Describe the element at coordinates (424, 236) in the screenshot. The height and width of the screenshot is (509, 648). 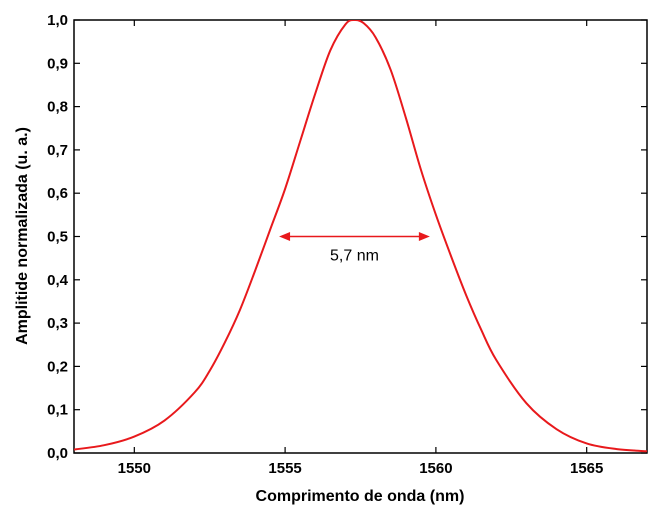
I see `fwhm-arrowhead-right` at that location.